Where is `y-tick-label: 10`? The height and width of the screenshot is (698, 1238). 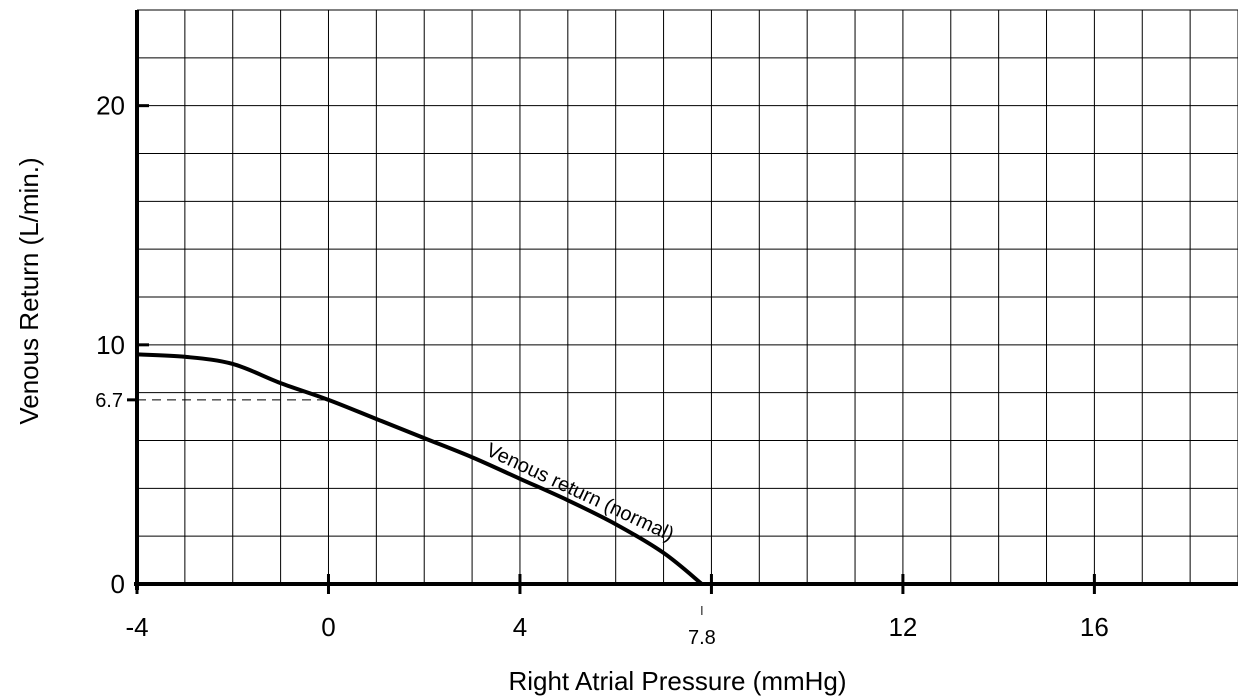 y-tick-label: 10 is located at coordinates (110, 345).